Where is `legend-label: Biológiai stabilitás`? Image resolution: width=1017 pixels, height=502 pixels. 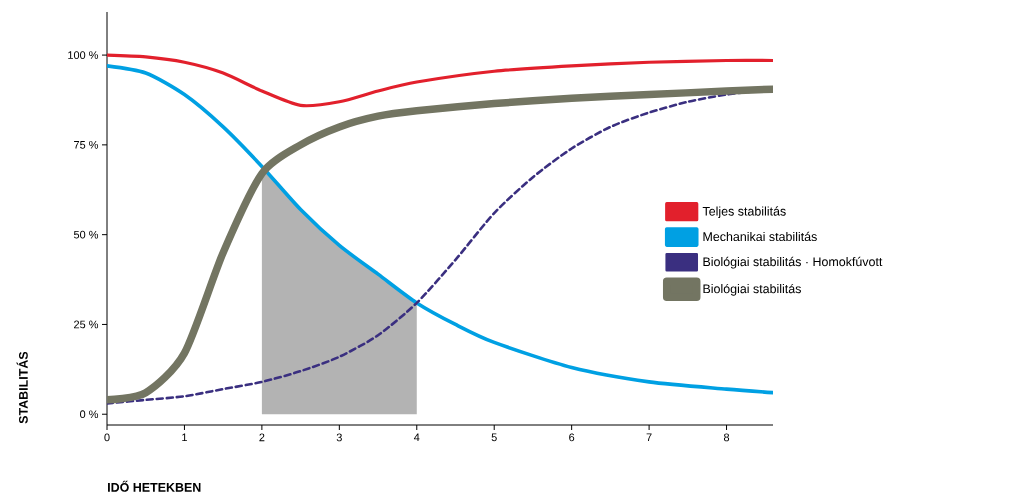 legend-label: Biológiai stabilitás is located at coordinates (752, 289).